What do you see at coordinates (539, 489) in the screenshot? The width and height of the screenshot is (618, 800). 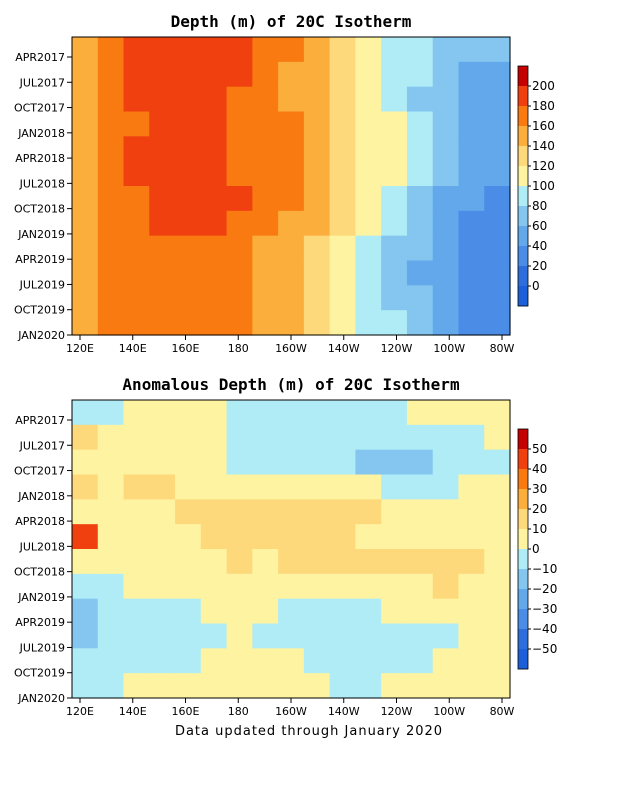 I see `colorbar-label: 30` at bounding box center [539, 489].